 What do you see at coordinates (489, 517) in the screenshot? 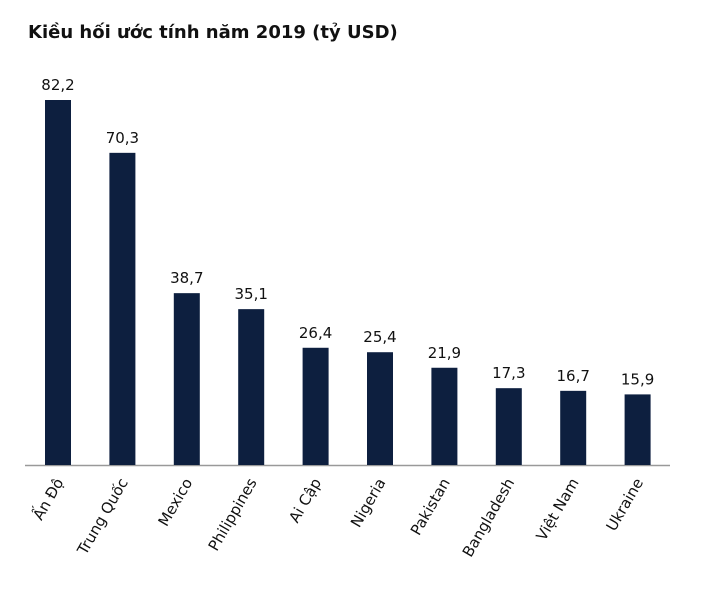
I see `x-tick-label: Bangladesh` at bounding box center [489, 517].